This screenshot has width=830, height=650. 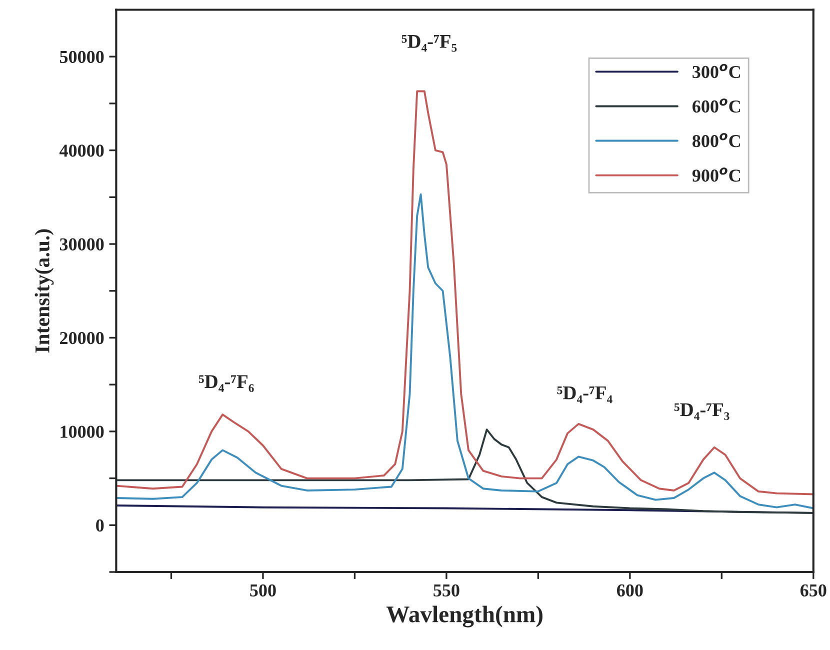 What do you see at coordinates (82, 432) in the screenshot?
I see `y-tick-label: 10000` at bounding box center [82, 432].